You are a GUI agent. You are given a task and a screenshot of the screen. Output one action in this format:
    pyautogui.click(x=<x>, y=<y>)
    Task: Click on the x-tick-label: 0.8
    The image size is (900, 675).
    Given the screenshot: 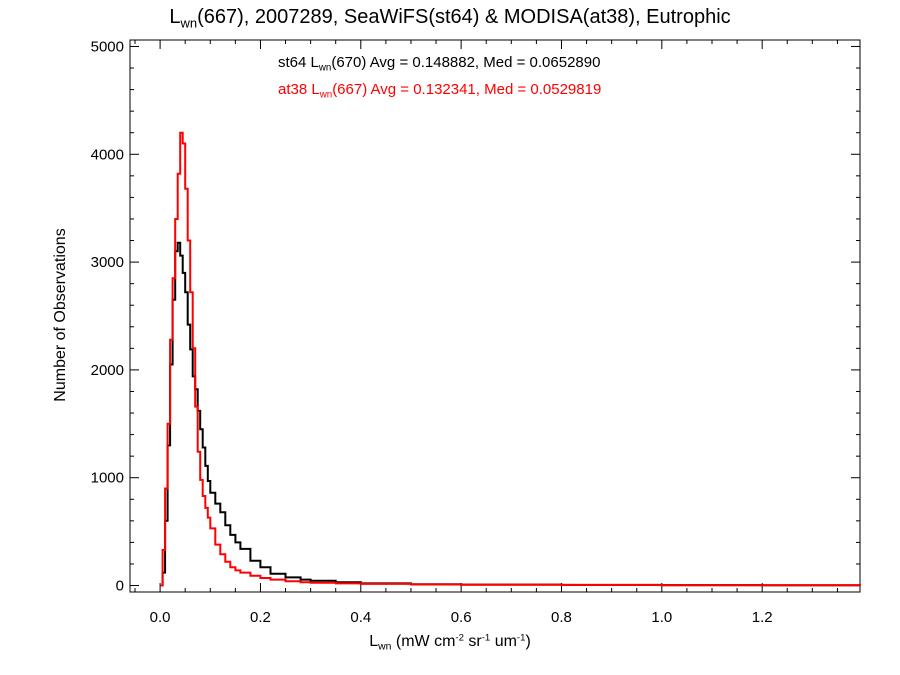 What is the action you would take?
    pyautogui.click(x=561, y=617)
    